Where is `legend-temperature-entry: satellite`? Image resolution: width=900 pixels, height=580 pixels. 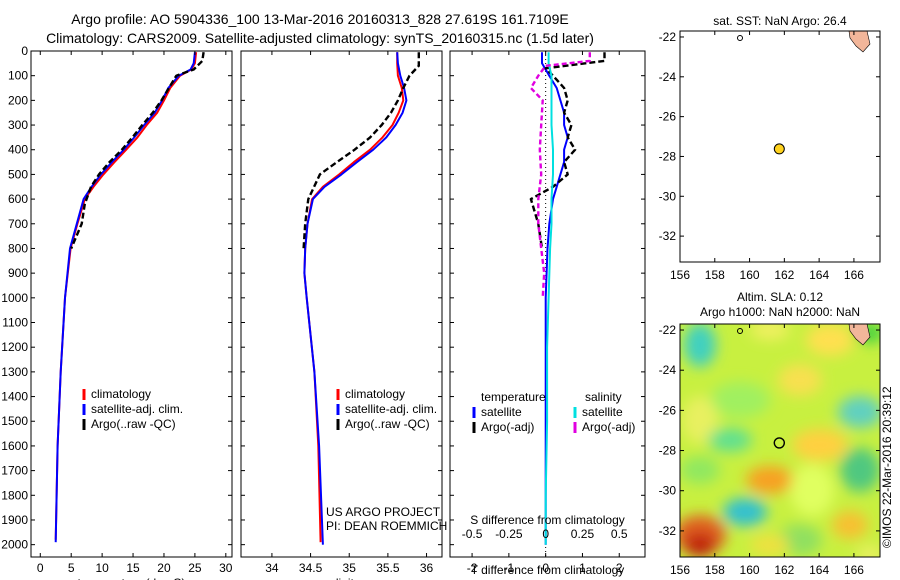 legend-temperature-entry: satellite is located at coordinates (501, 412).